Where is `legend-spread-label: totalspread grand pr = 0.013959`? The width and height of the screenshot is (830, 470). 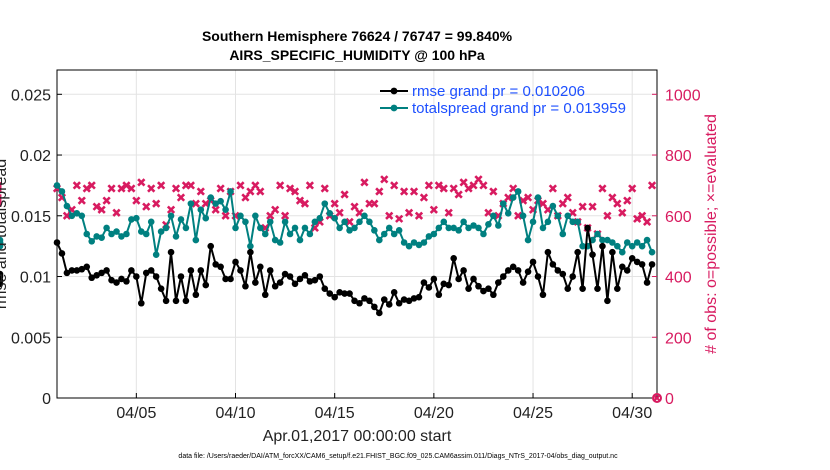 legend-spread-label: totalspread grand pr = 0.013959 is located at coordinates (519, 108).